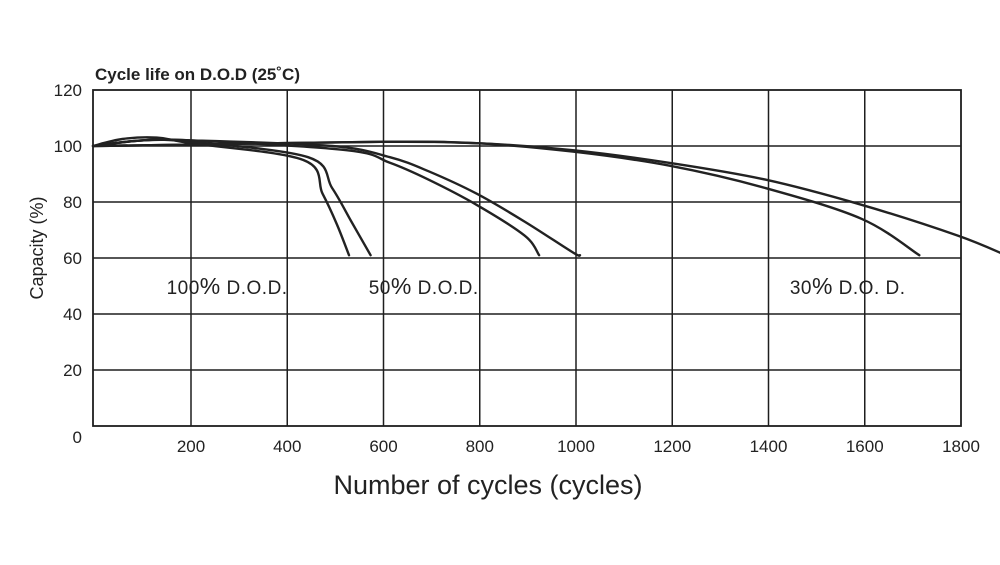 The height and width of the screenshot is (565, 1000). Describe the element at coordinates (961, 446) in the screenshot. I see `x-tick-label: 1800` at that location.